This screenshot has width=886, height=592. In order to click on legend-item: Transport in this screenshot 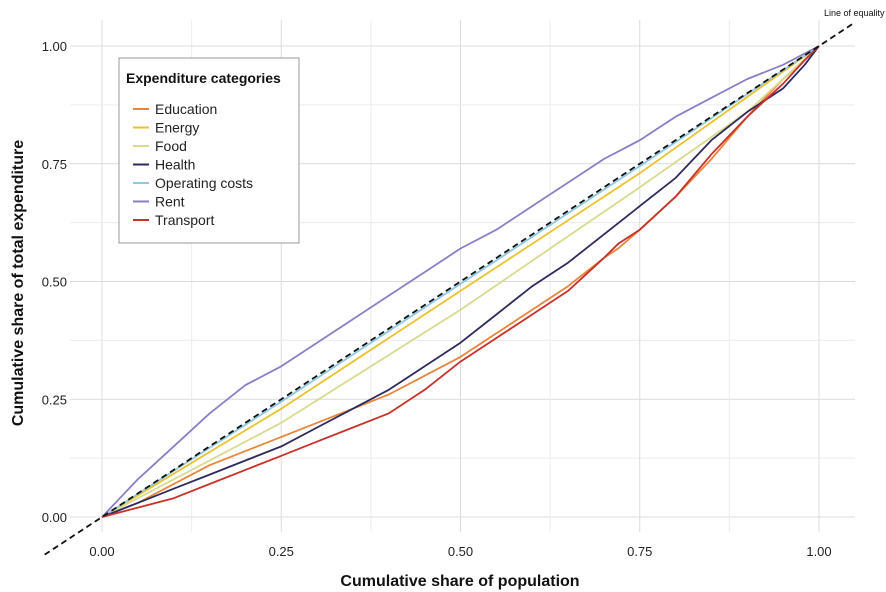, I will do `click(174, 220)`.